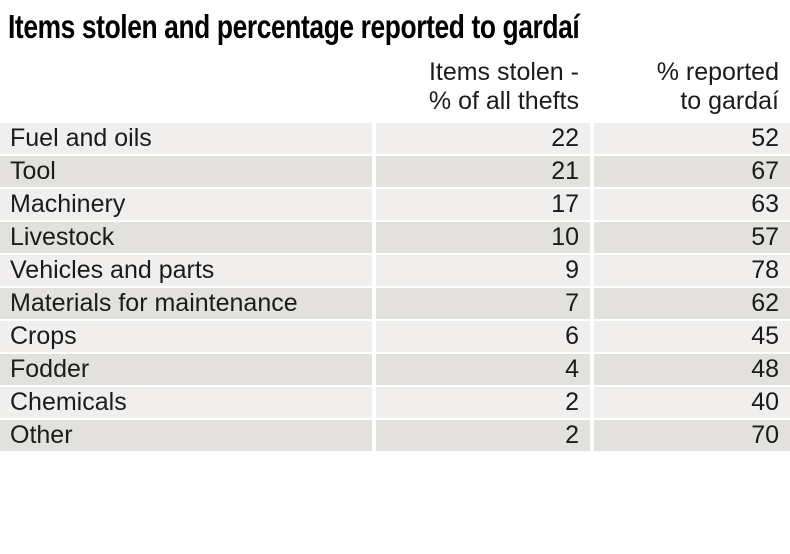 The image size is (790, 554). Describe the element at coordinates (692, 270) in the screenshot. I see `reported-value: 78` at that location.